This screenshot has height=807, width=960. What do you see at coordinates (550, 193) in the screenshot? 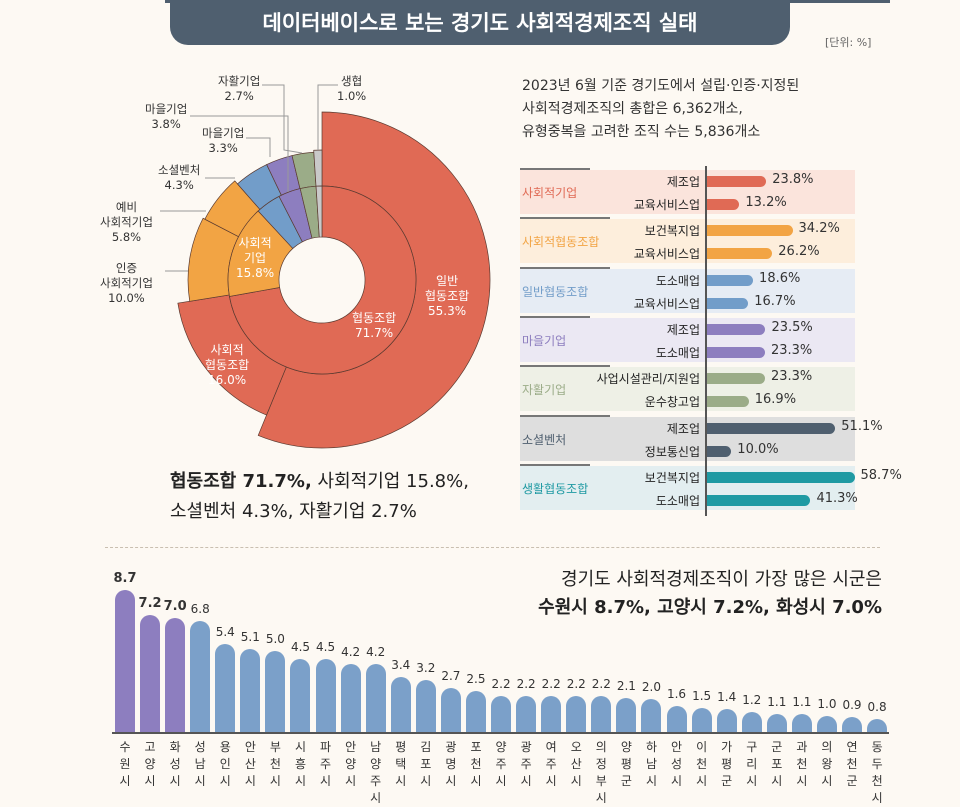
I see `group-name: 사회적기업` at bounding box center [550, 193].